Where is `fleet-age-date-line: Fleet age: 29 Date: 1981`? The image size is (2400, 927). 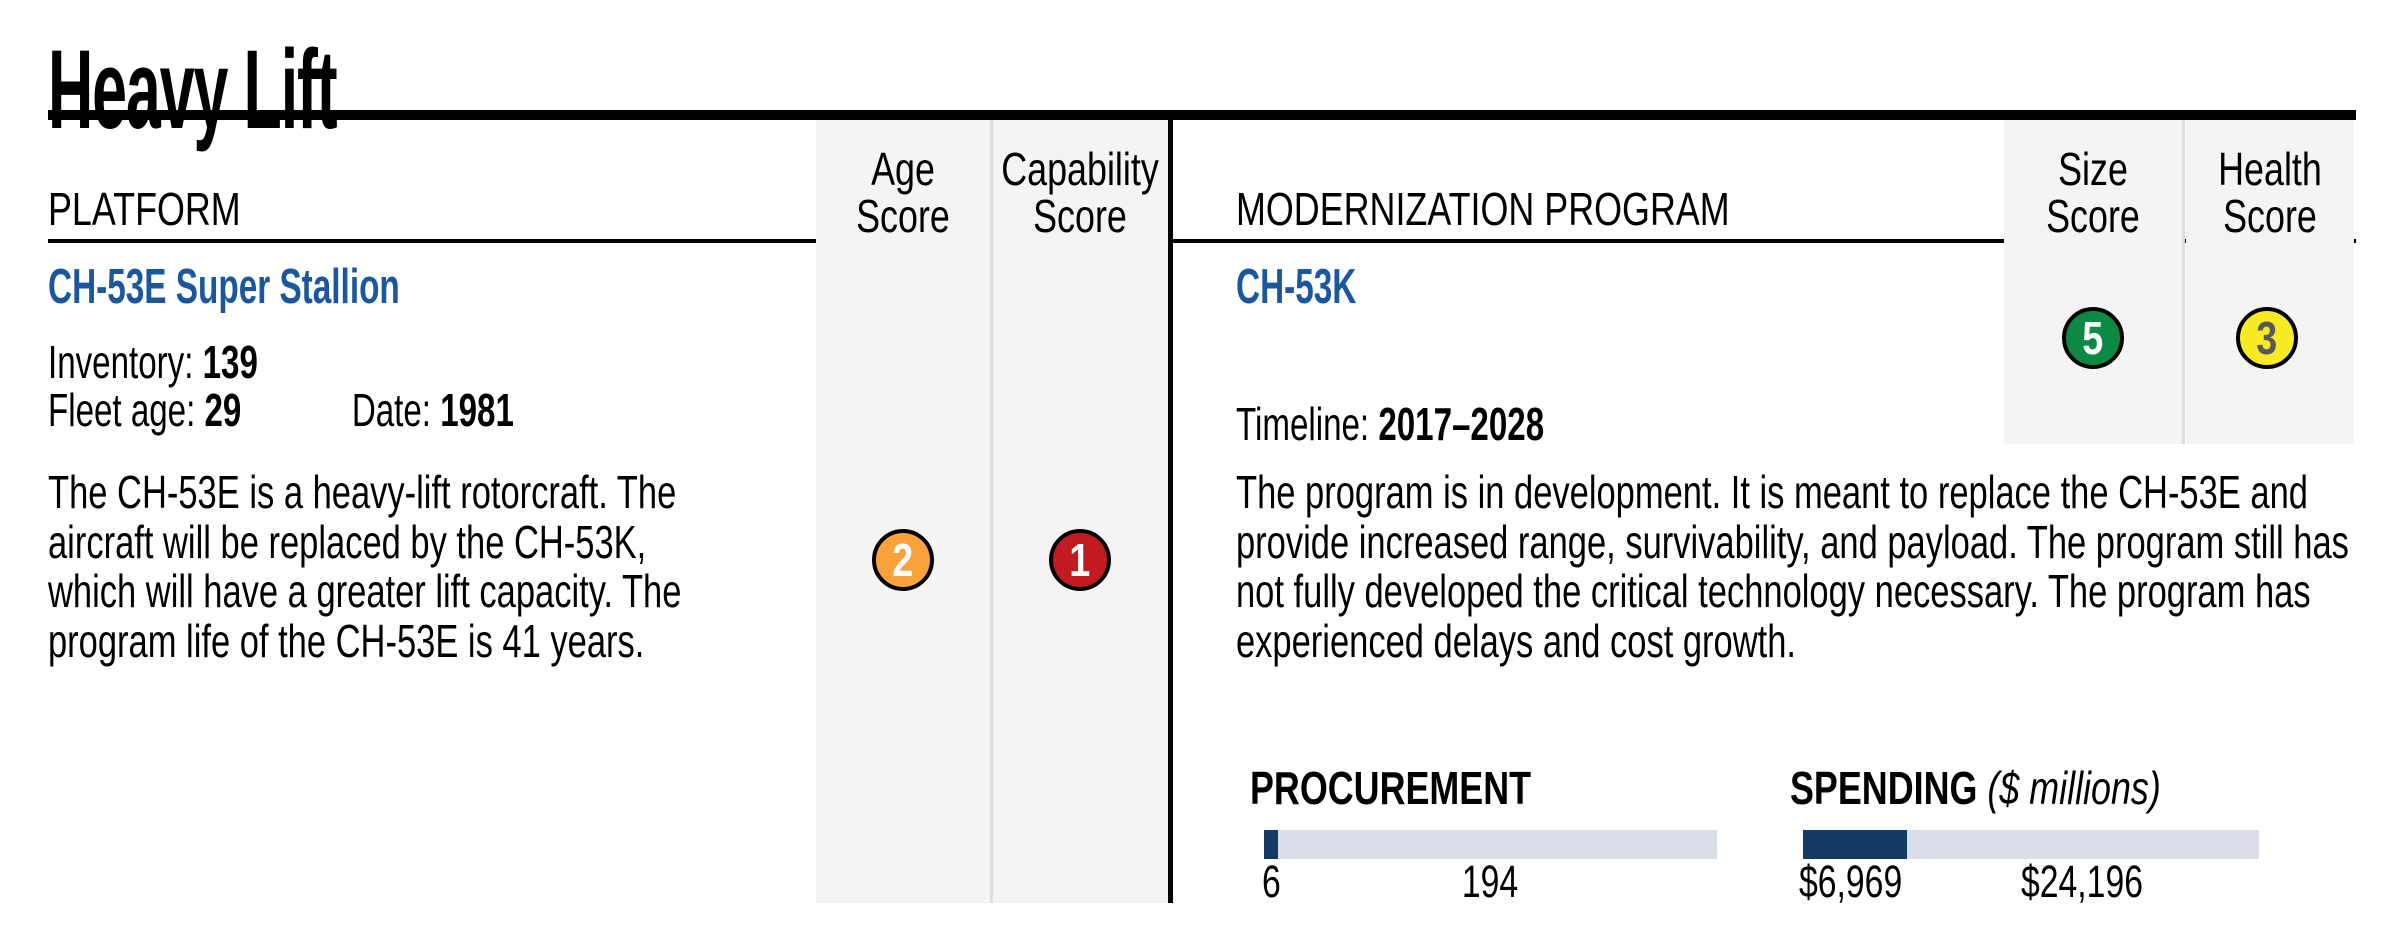 fleet-age-date-line: Fleet age: 29 Date: 1981 is located at coordinates (408, 410).